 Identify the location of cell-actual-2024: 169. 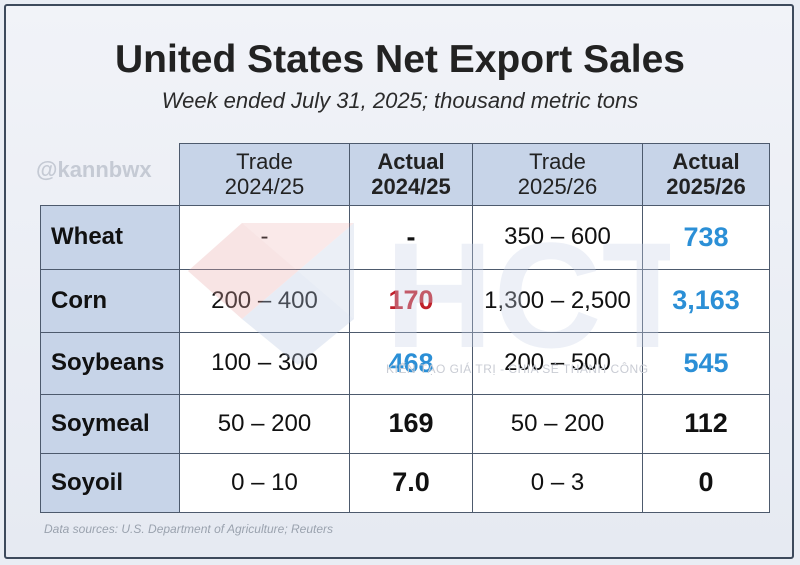
(411, 424).